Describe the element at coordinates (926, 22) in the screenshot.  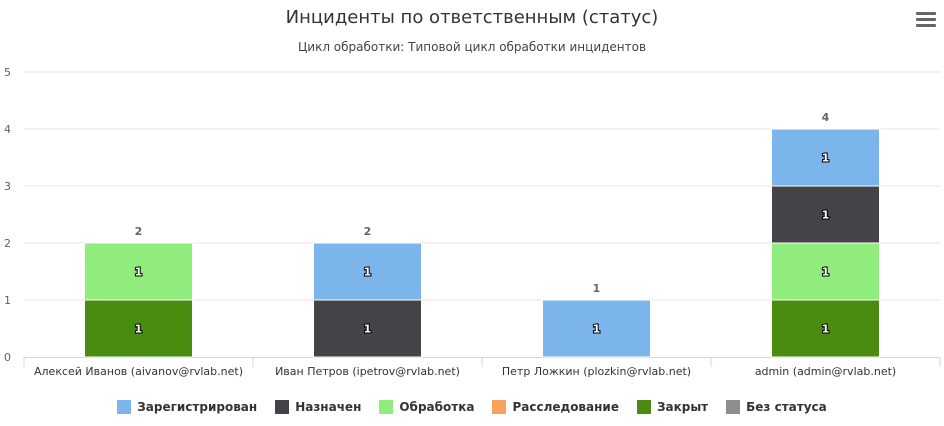
I see `hamburger-menu-icon` at that location.